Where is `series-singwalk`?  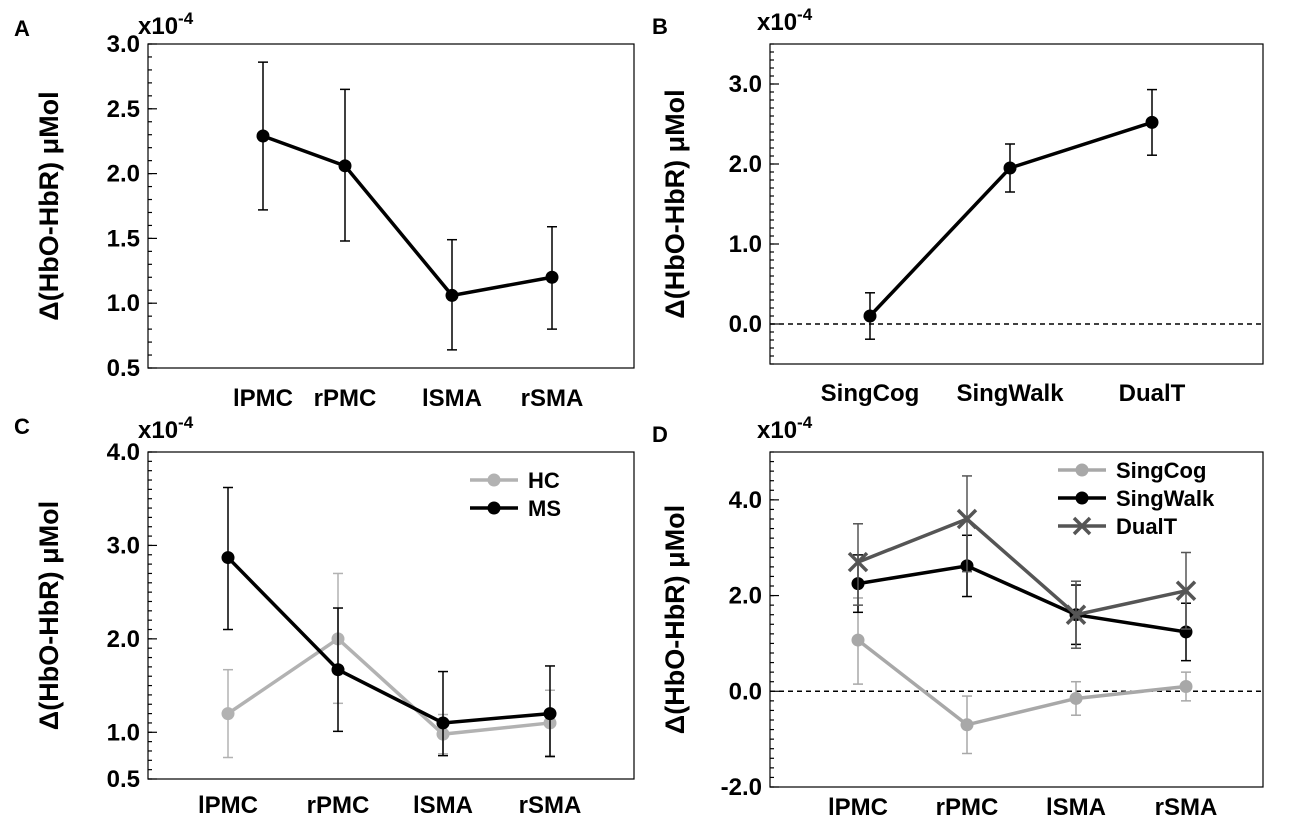
series-singwalk is located at coordinates (1022, 598).